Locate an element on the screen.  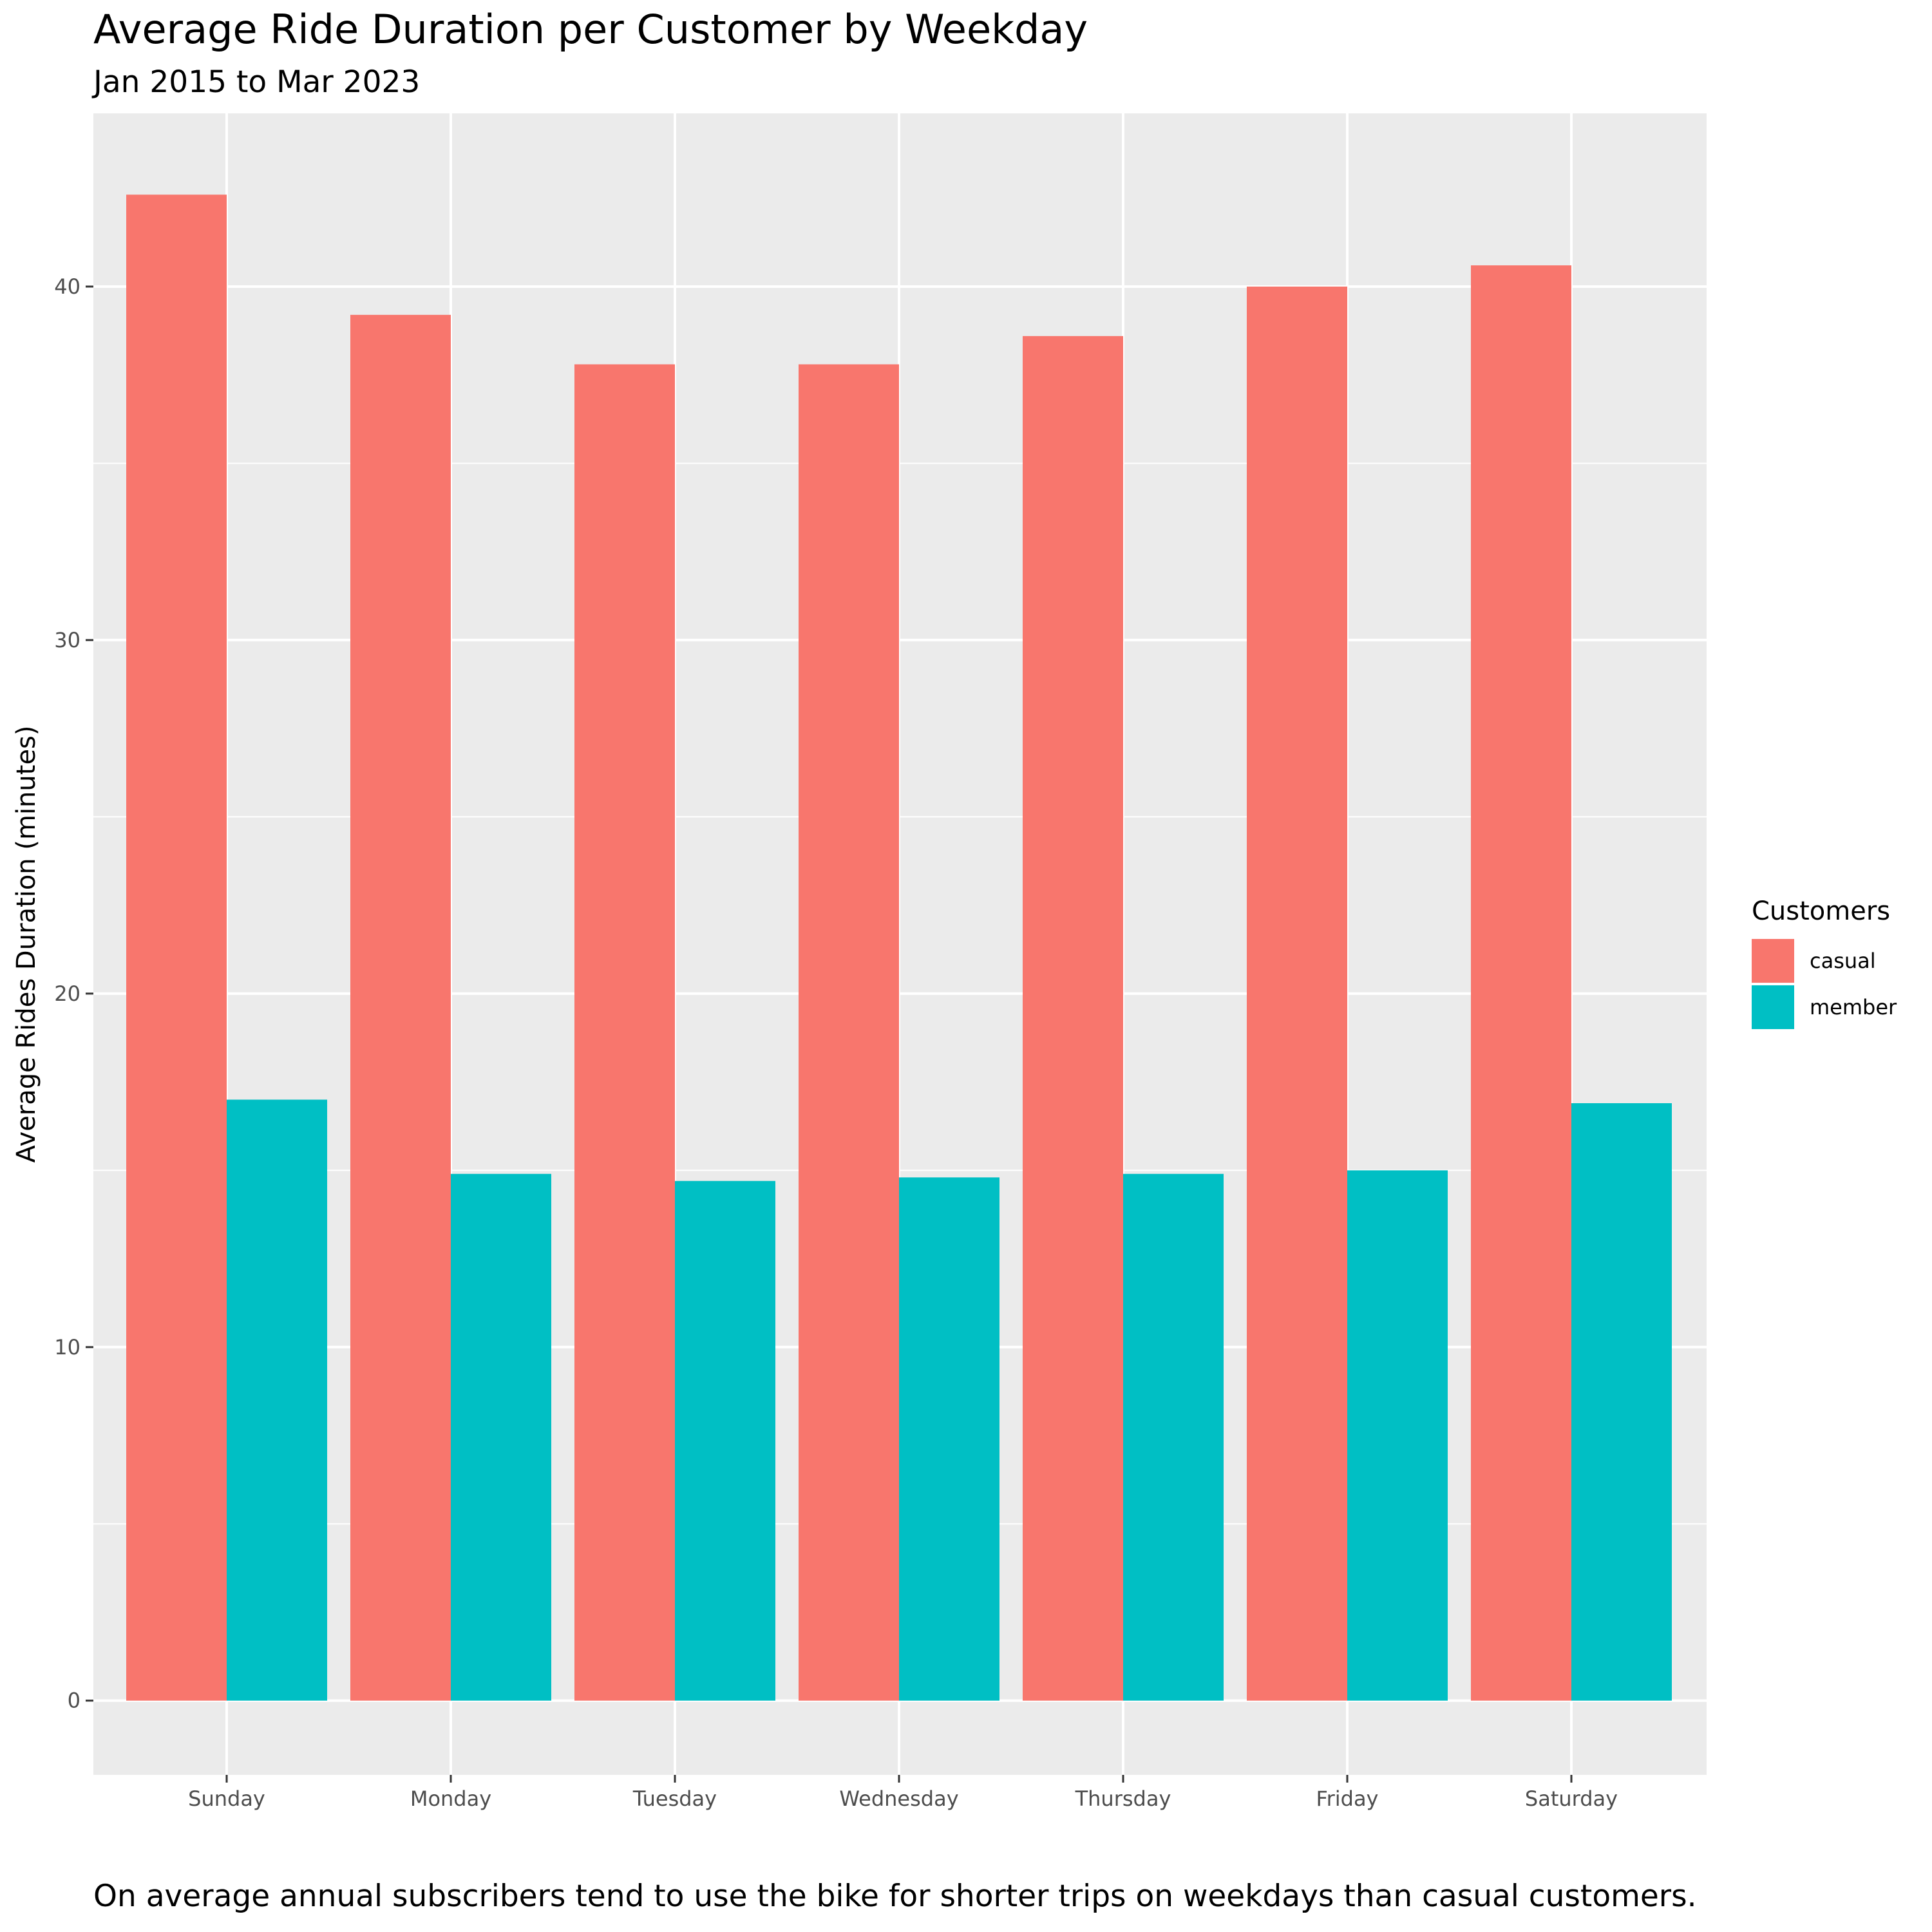
y-tick-label: 20 is located at coordinates (67, 994).